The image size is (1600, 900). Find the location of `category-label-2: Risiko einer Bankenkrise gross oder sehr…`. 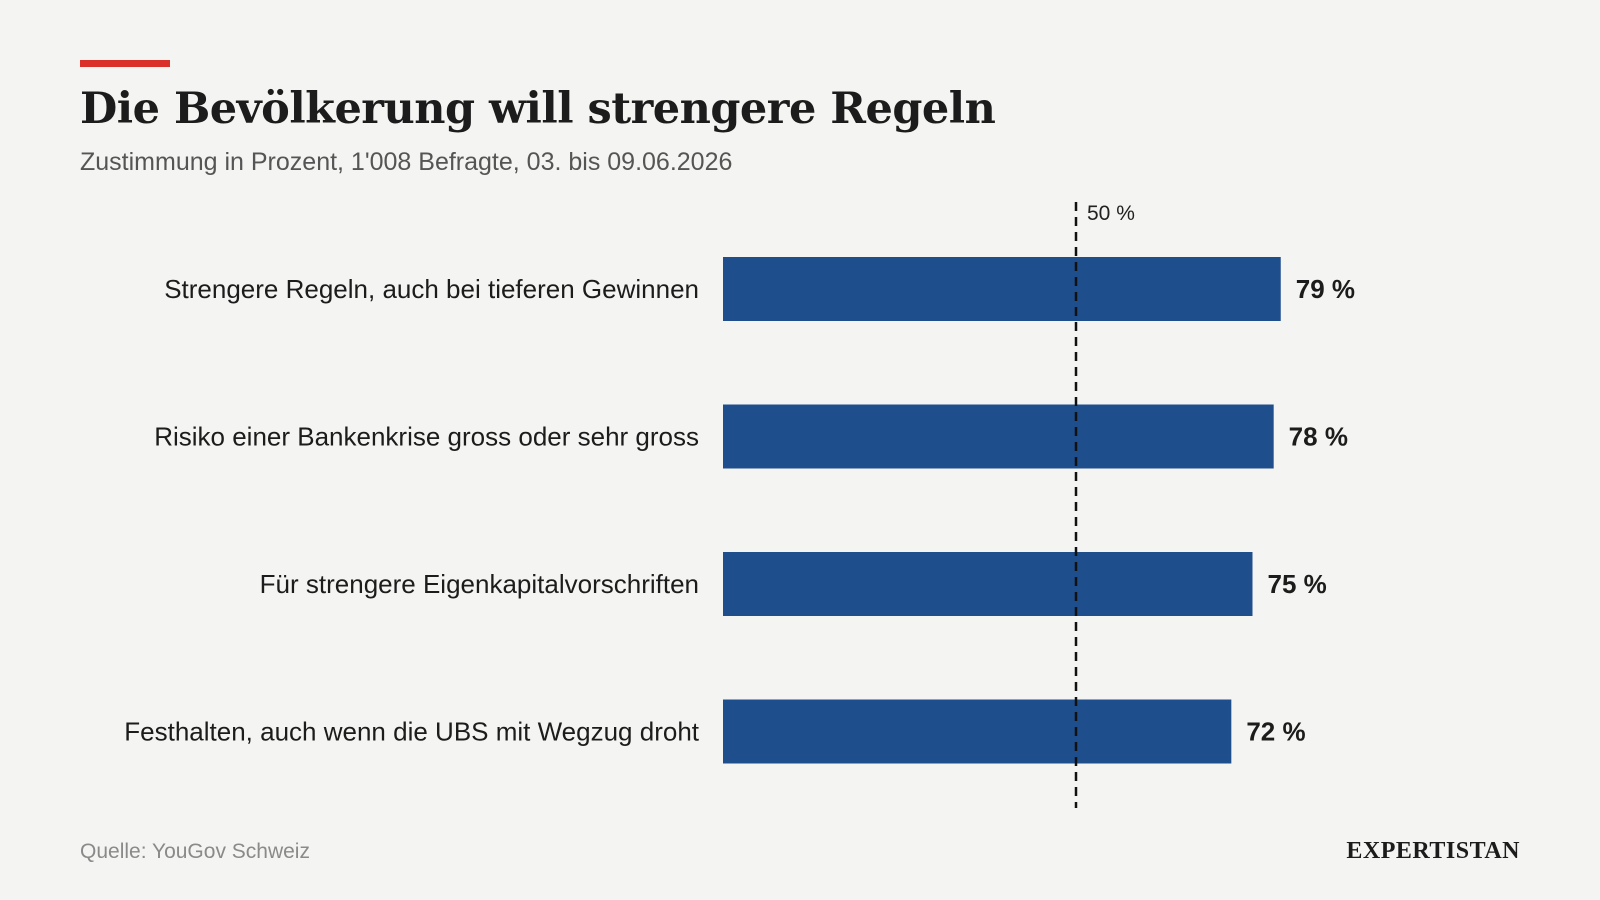

category-label-2: Risiko einer Bankenkrise gross oder sehr… is located at coordinates (426, 437).